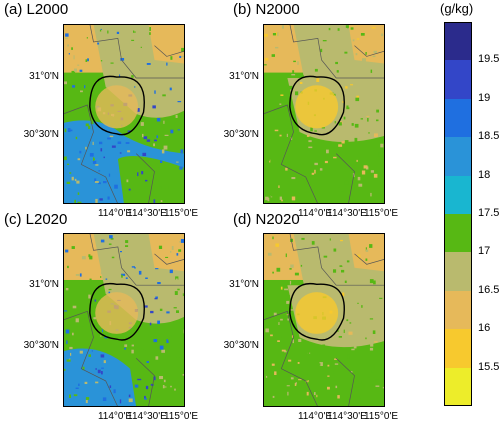 The height and width of the screenshot is (422, 500). What do you see at coordinates (488, 213) in the screenshot?
I see `colorbar-tick-label: 17.5` at bounding box center [488, 213].